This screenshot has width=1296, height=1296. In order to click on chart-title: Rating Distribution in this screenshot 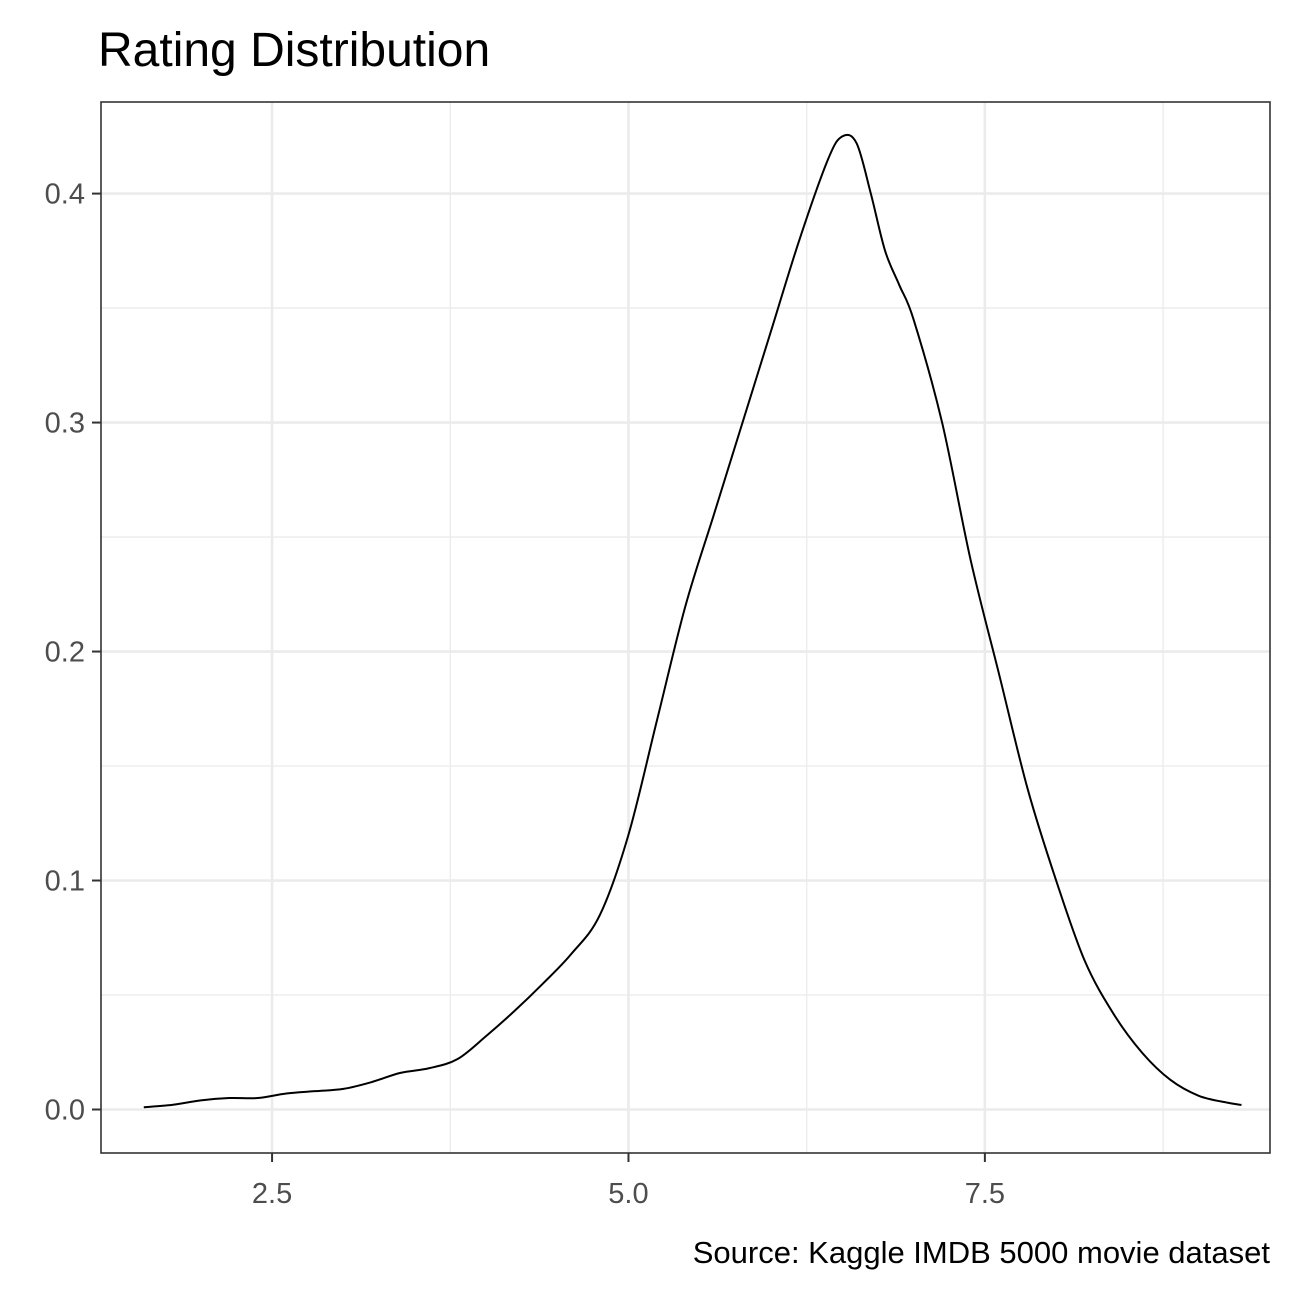, I will do `click(294, 50)`.